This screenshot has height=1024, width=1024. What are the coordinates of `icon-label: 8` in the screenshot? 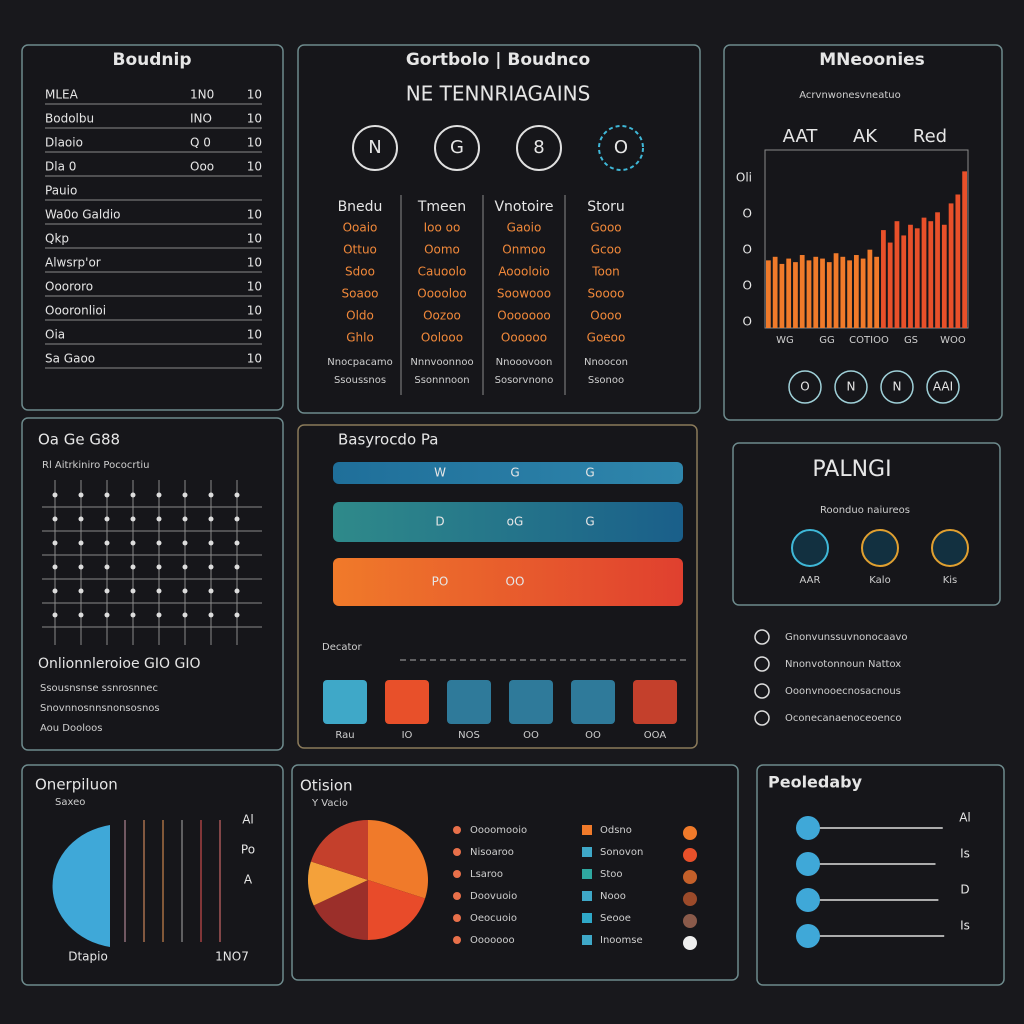 It's located at (538, 147).